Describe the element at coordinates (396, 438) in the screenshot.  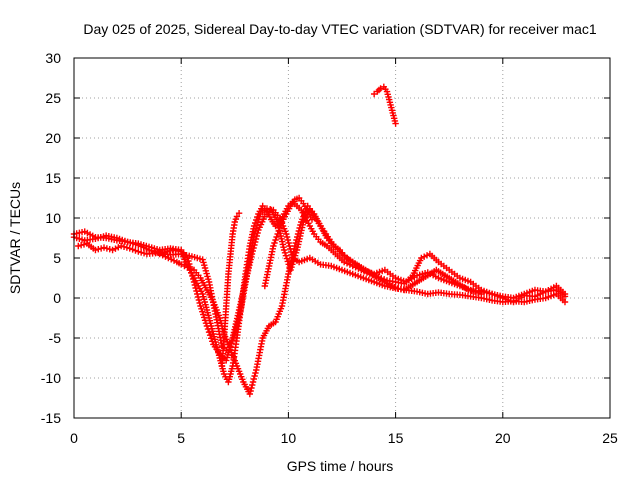
I see `x-tick-label: 15` at that location.